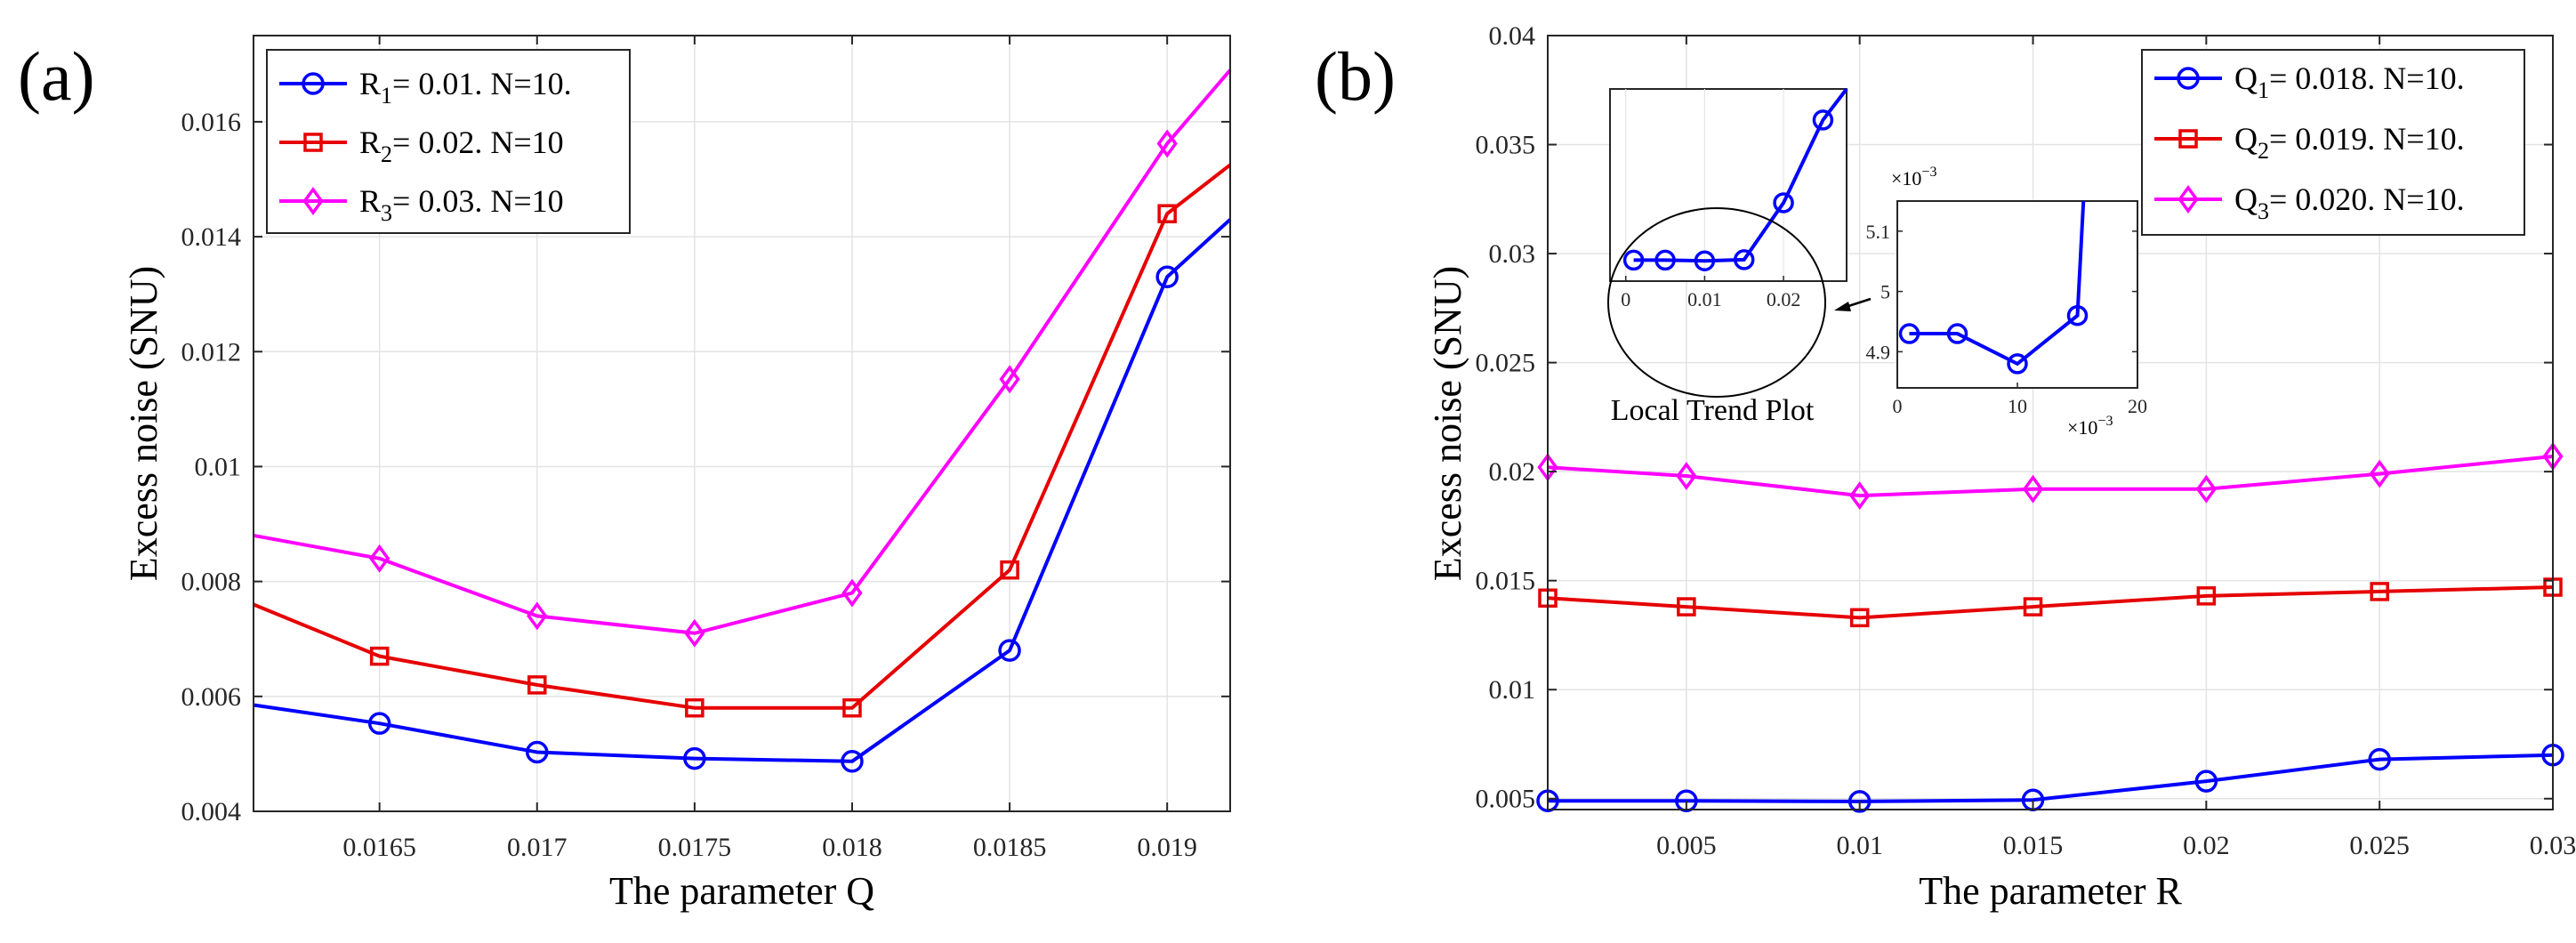 The image size is (2576, 943). I want to click on panel-a-legend-label-3-rest: = 0.03. N=10, so click(478, 201).